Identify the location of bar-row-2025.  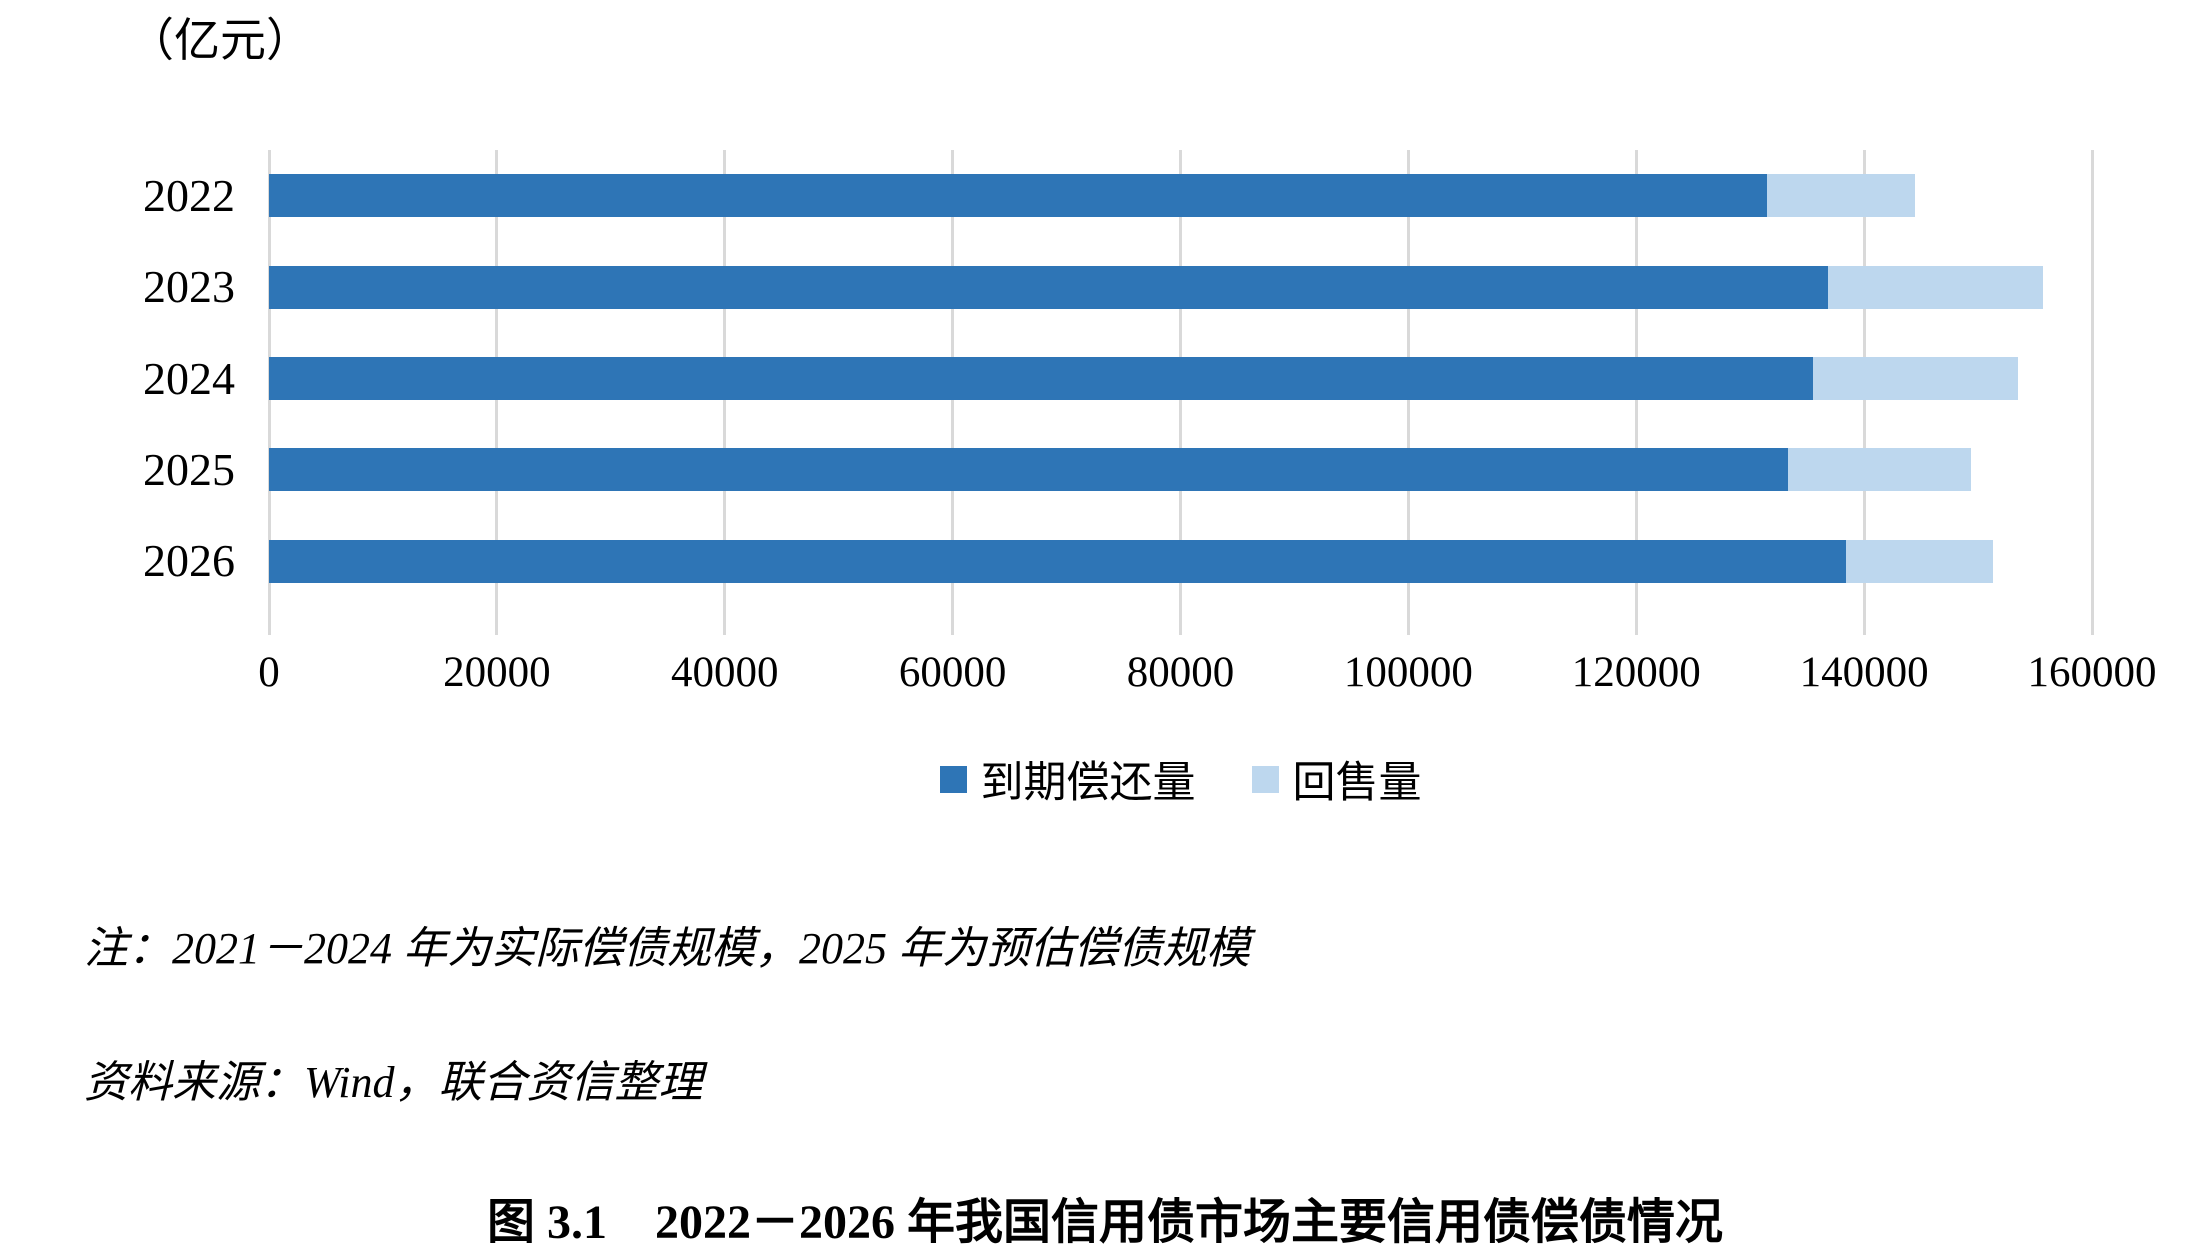
(1120, 470).